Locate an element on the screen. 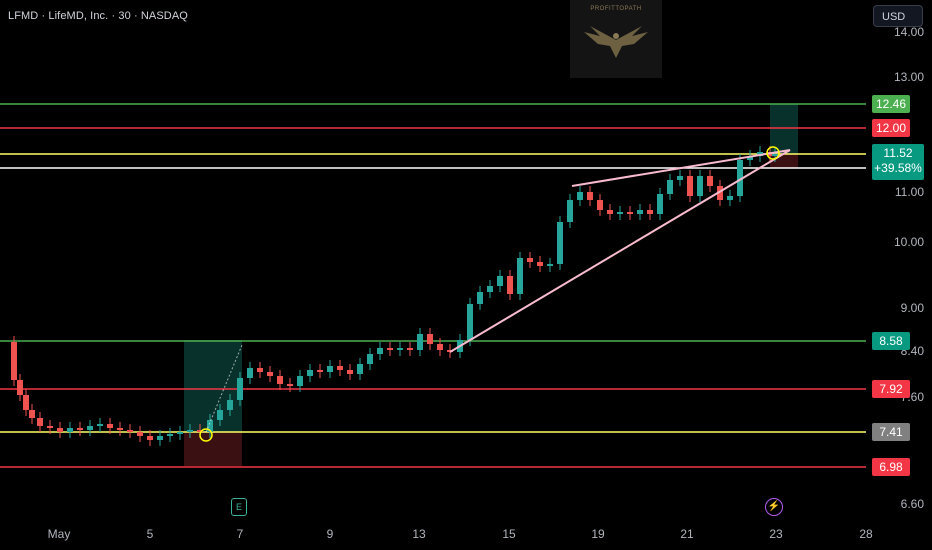  earnings-marker: E is located at coordinates (239, 507).